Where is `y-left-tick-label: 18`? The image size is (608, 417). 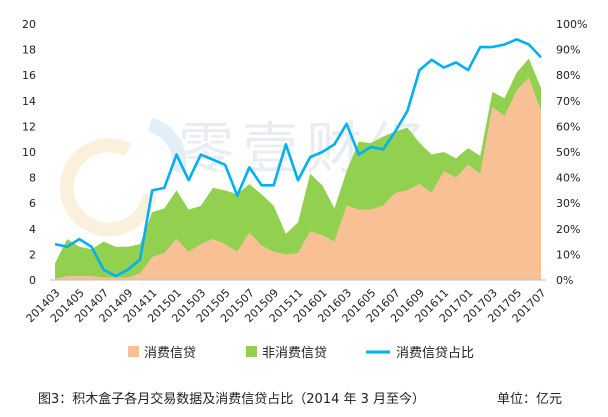 y-left-tick-label: 18 is located at coordinates (29, 50).